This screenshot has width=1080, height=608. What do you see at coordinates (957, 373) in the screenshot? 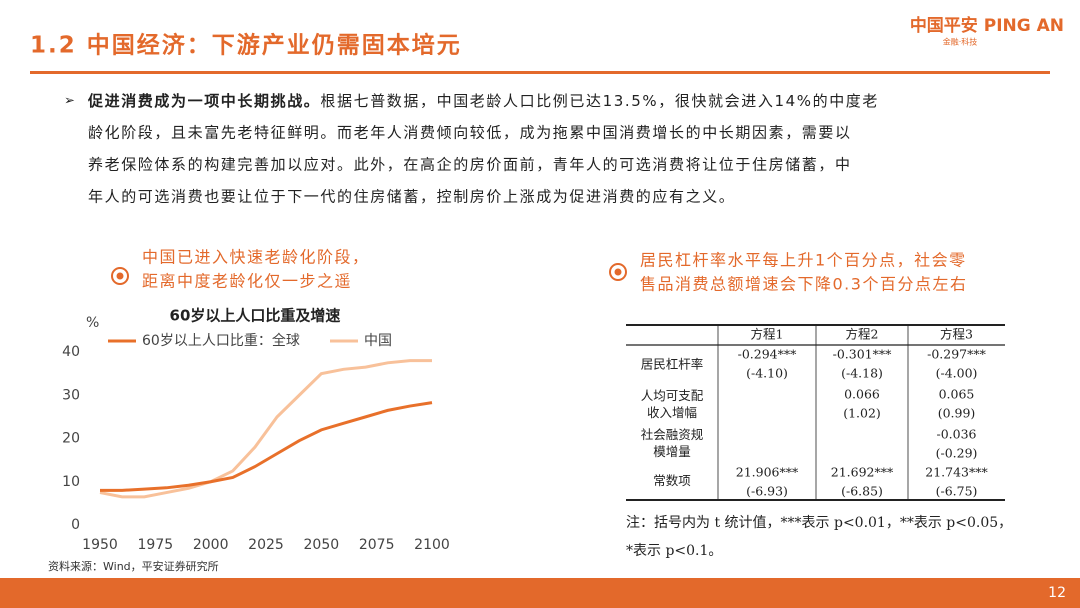
I see `table-cell: (-4.00)` at bounding box center [957, 373].